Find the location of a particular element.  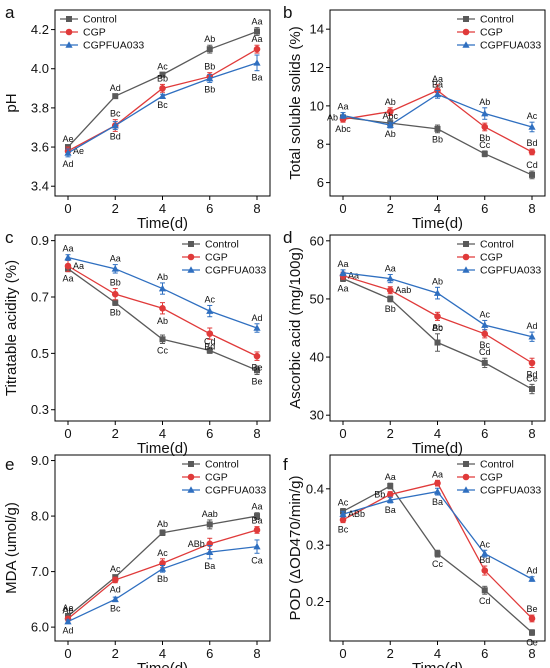

significance-label: Abc is located at coordinates (343, 129).